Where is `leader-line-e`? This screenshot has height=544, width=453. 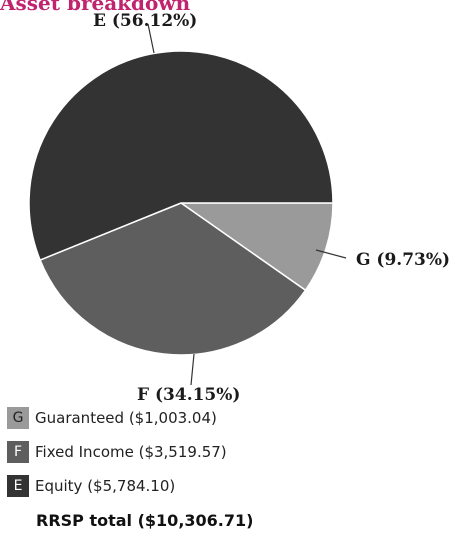 leader-line-e is located at coordinates (151, 38).